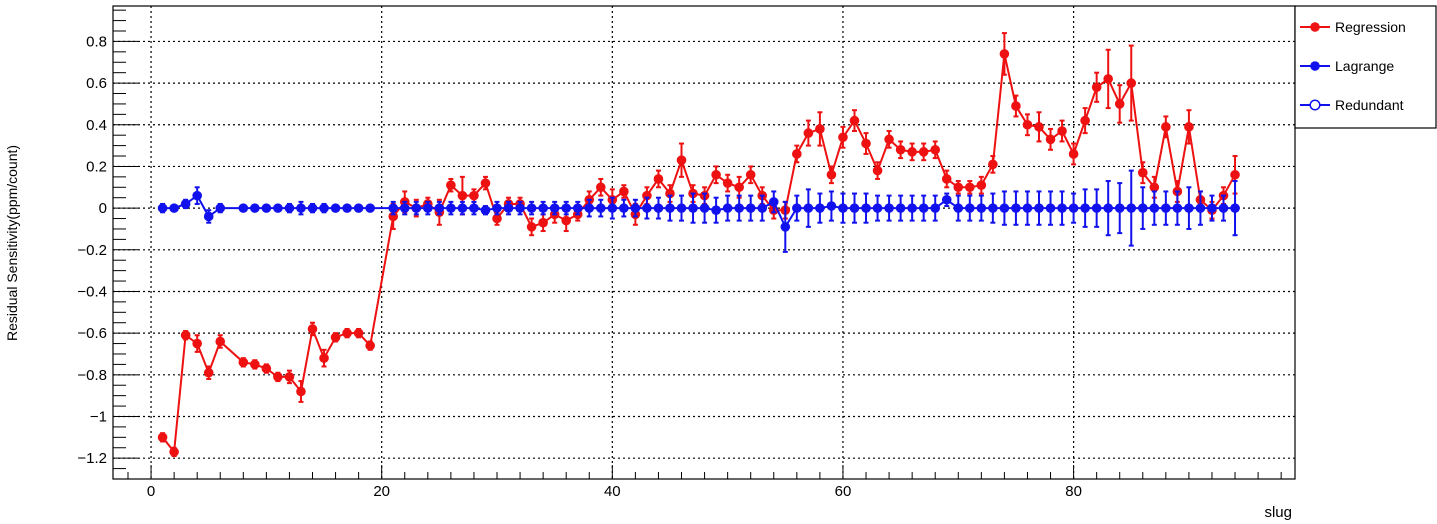  I want to click on x-tick-label: 60, so click(843, 491).